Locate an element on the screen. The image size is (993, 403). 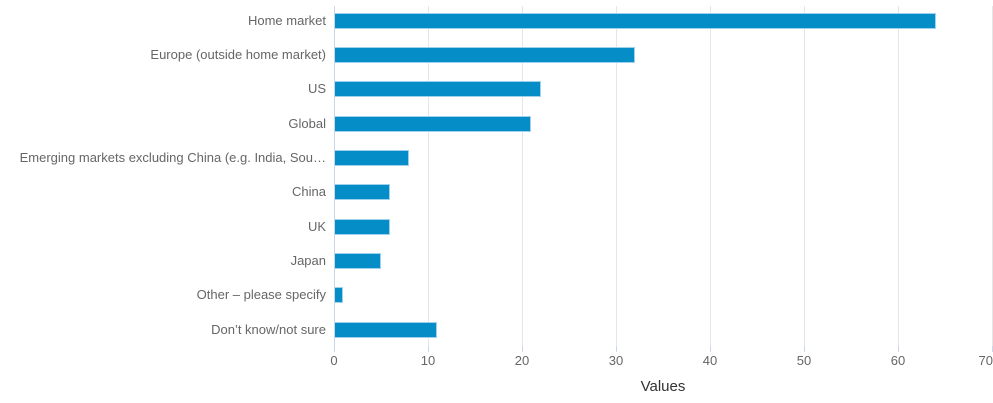
category-label: Global is located at coordinates (307, 123).